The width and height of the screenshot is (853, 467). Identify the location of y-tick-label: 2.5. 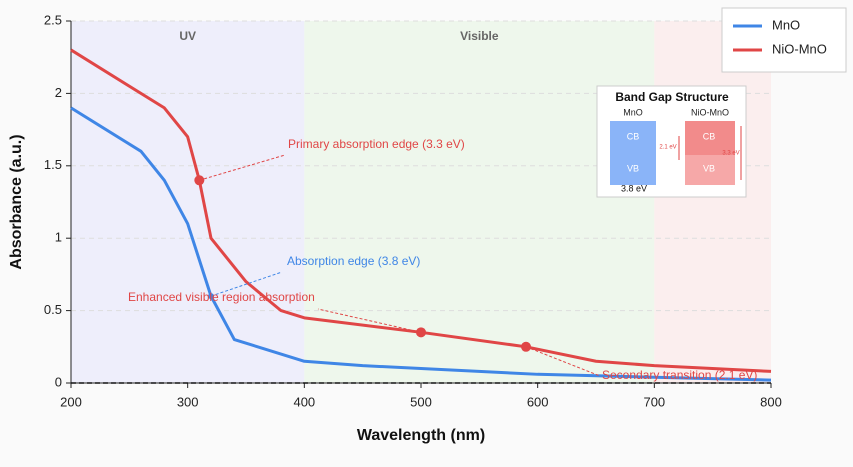
(53, 19).